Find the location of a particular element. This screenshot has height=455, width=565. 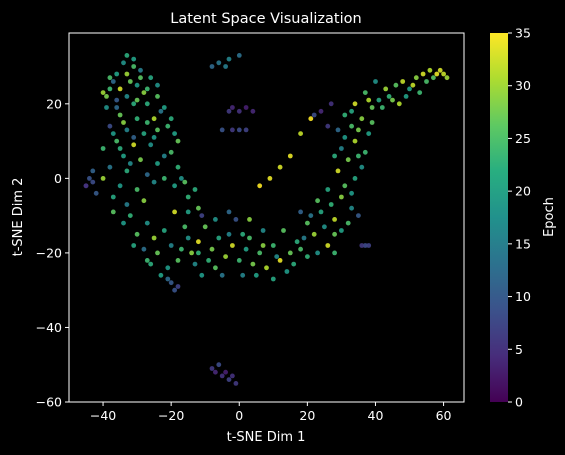

x-axis-label: t-SNE Dim 1 is located at coordinates (266, 437).